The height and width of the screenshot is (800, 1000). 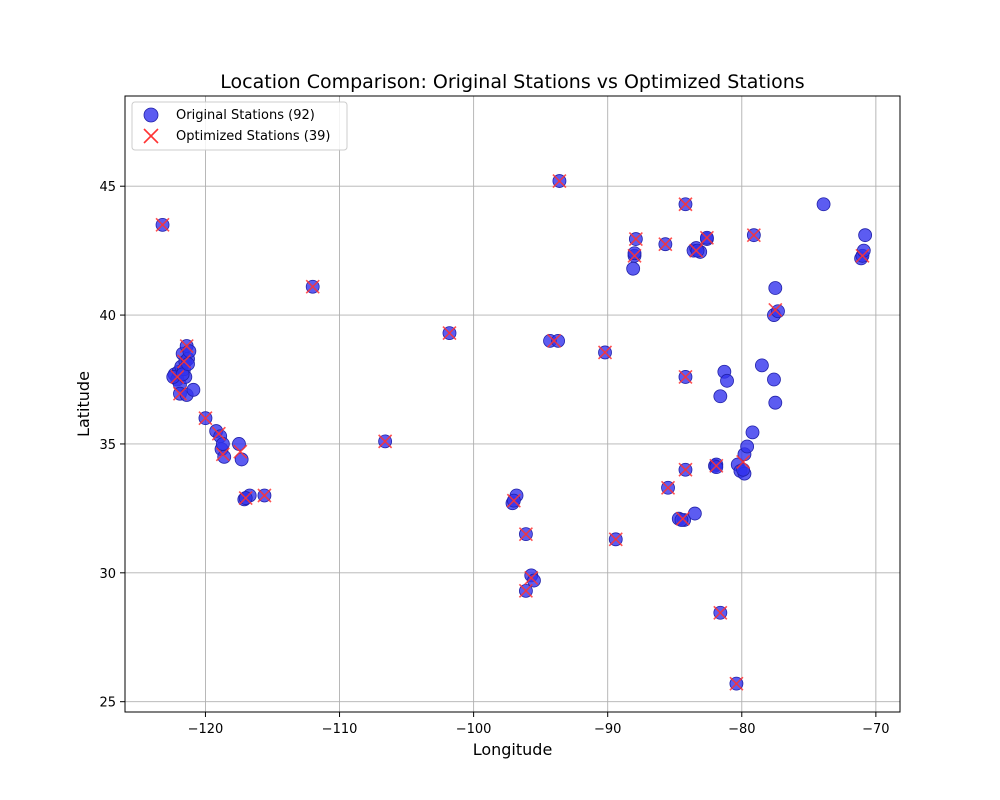 What do you see at coordinates (875, 729) in the screenshot?
I see `x-tick-label: −70` at bounding box center [875, 729].